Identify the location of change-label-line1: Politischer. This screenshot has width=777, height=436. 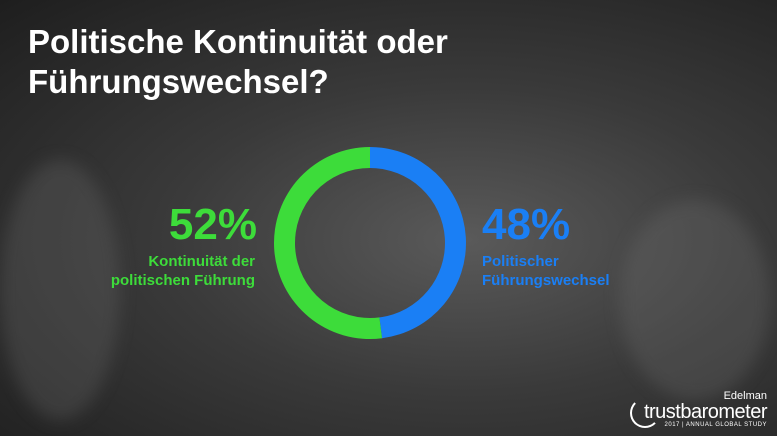
(520, 261).